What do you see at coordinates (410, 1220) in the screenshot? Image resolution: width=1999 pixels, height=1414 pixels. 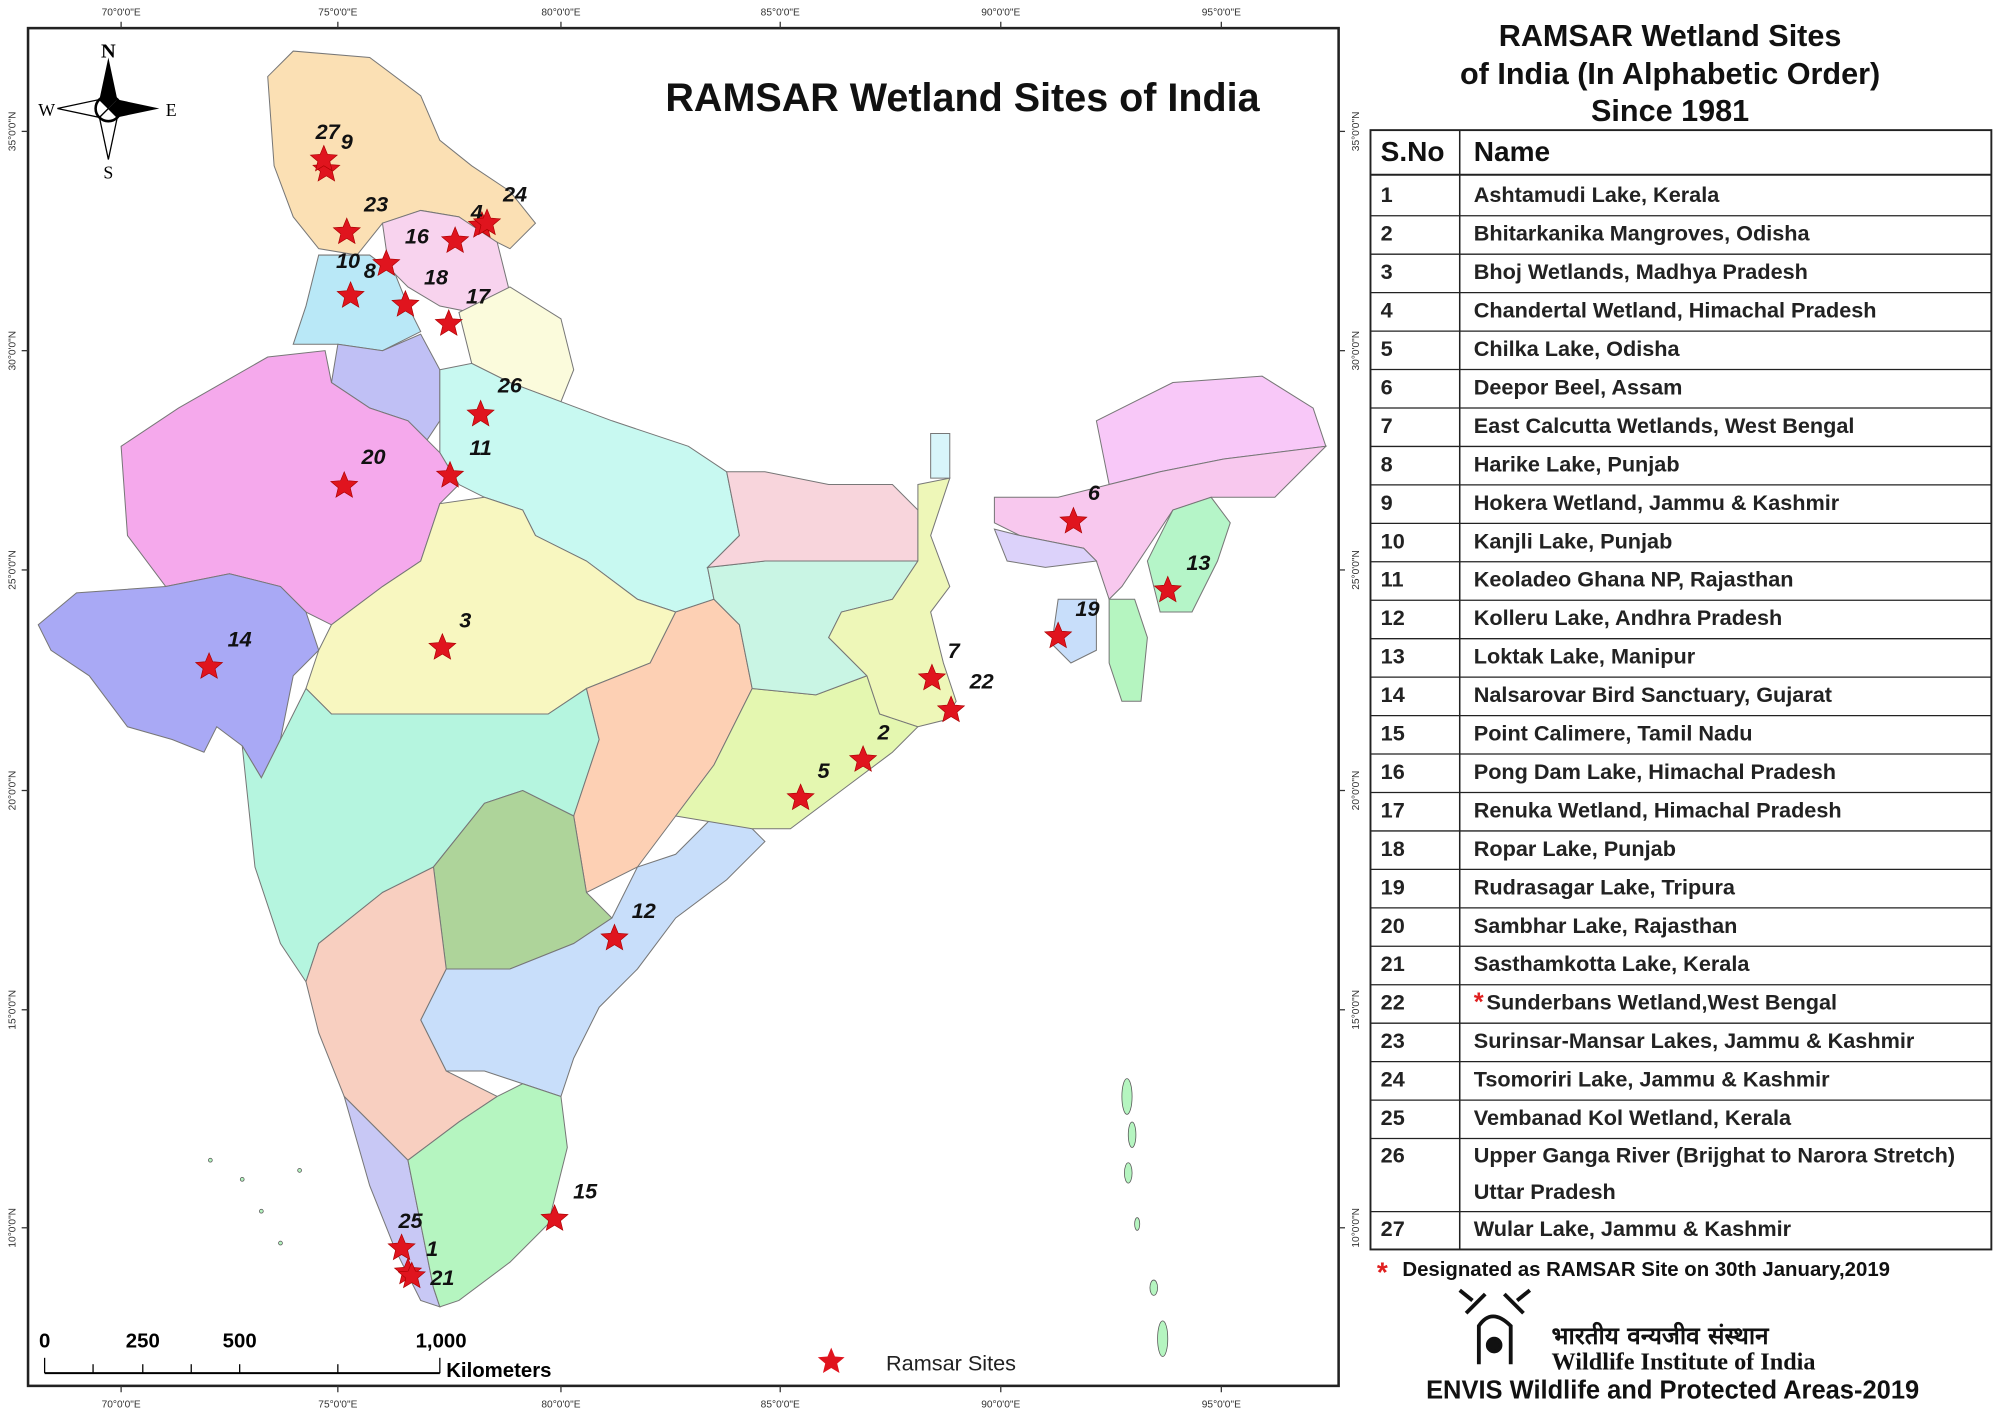 I see `site-number: 25` at bounding box center [410, 1220].